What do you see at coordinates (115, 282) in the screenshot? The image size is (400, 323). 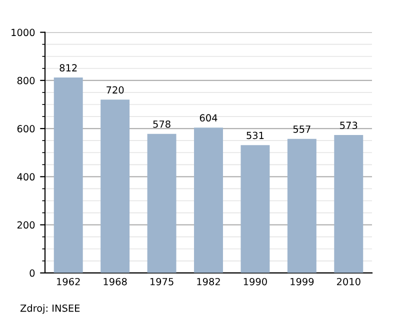 I see `x-tick-label: 1968` at bounding box center [115, 282].